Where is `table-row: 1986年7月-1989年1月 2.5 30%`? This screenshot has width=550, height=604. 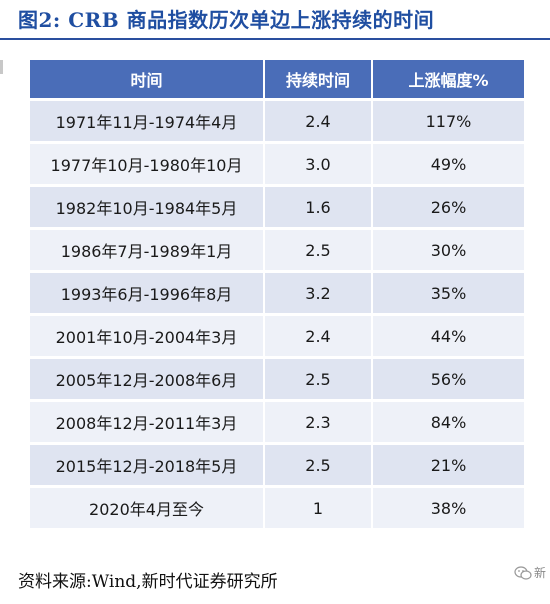
table-row: 1986年7月-1989年1月 2.5 30% is located at coordinates (277, 250).